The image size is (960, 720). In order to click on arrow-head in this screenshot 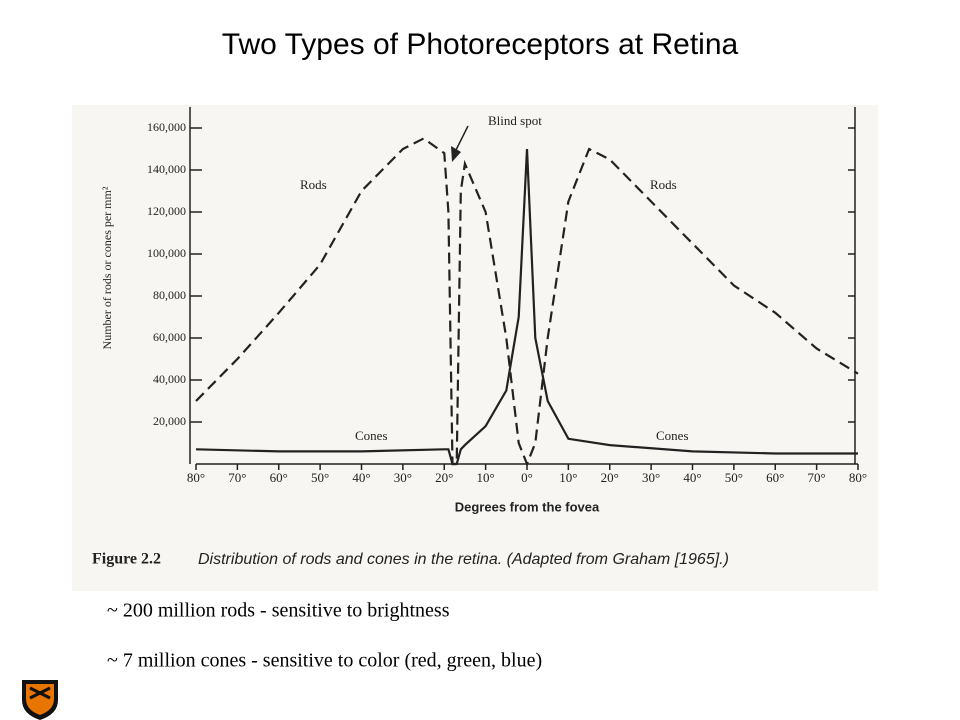, I will do `click(456, 154)`.